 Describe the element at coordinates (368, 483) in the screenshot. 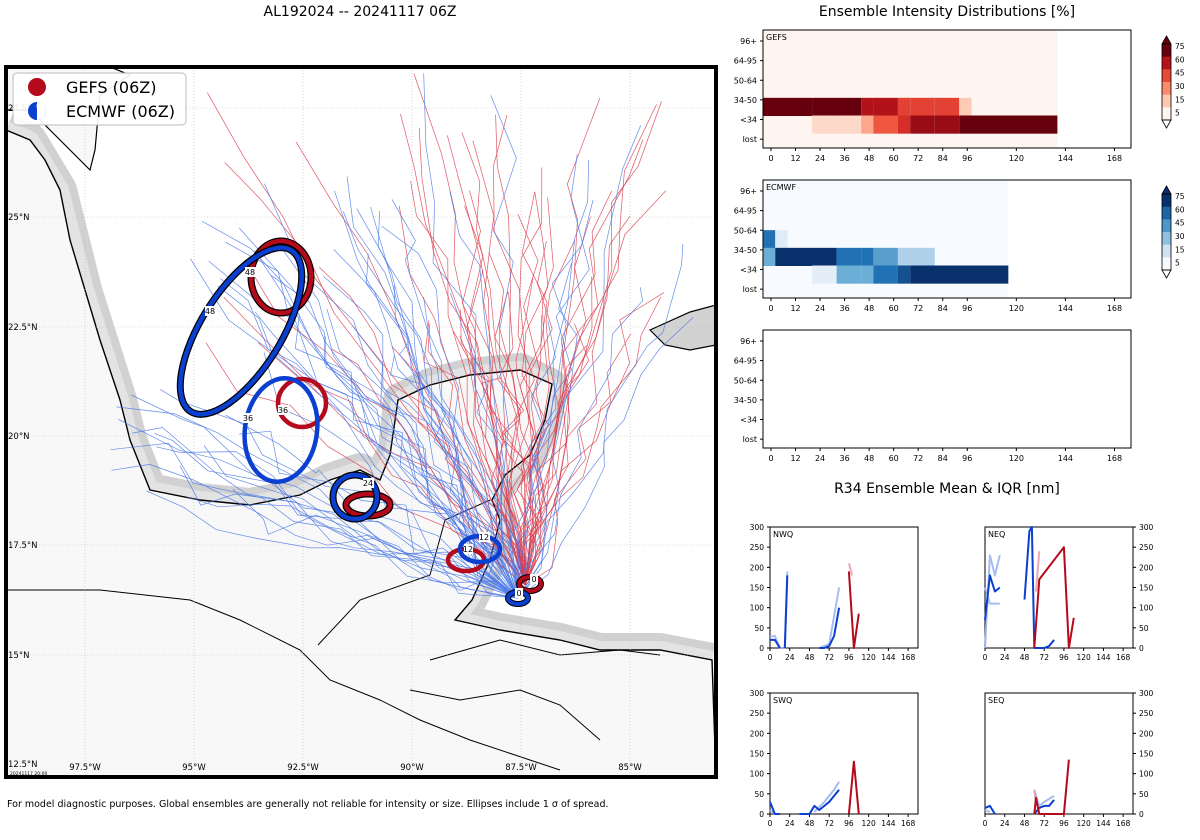

I see `ecmwf-label-24: 24` at that location.